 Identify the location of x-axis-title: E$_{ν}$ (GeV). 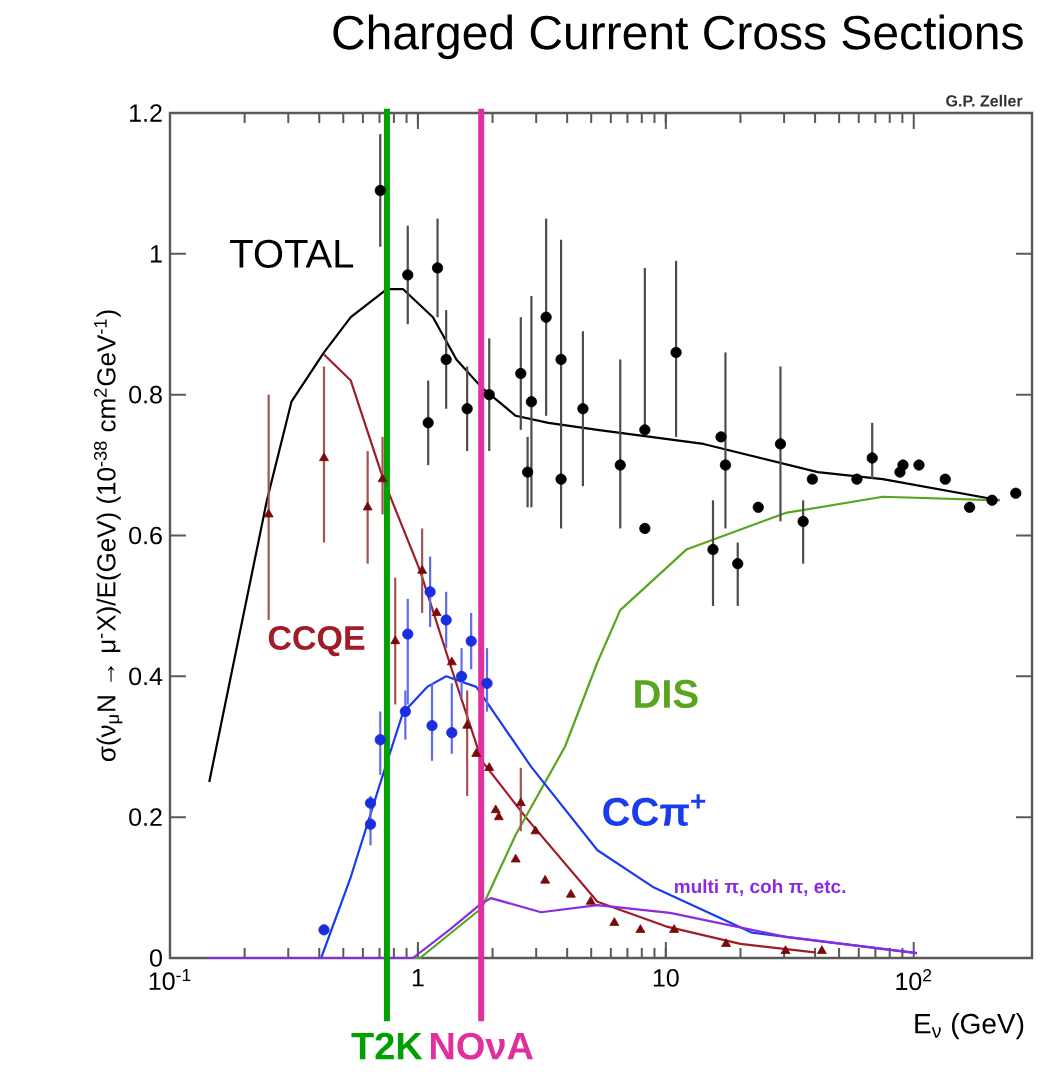
(969, 1026).